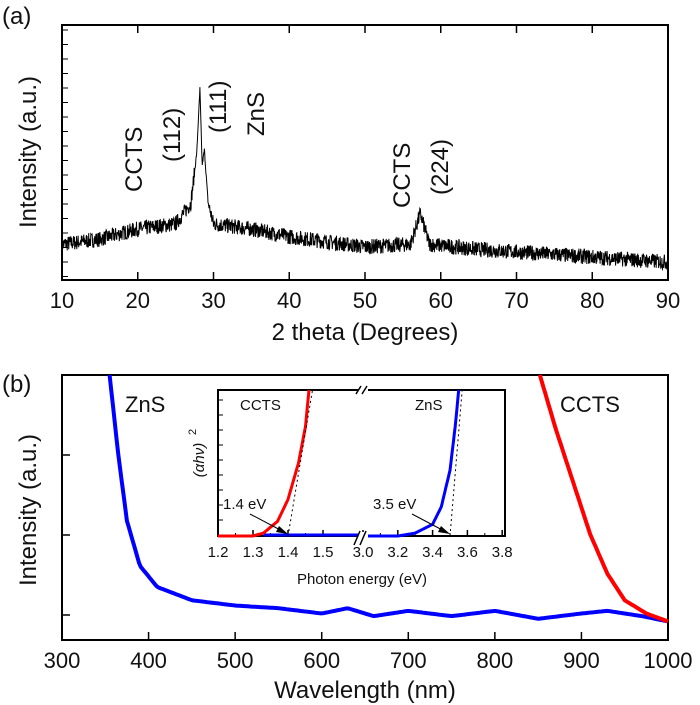  Describe the element at coordinates (289, 300) in the screenshot. I see `x-tick-label-a: 40` at that location.